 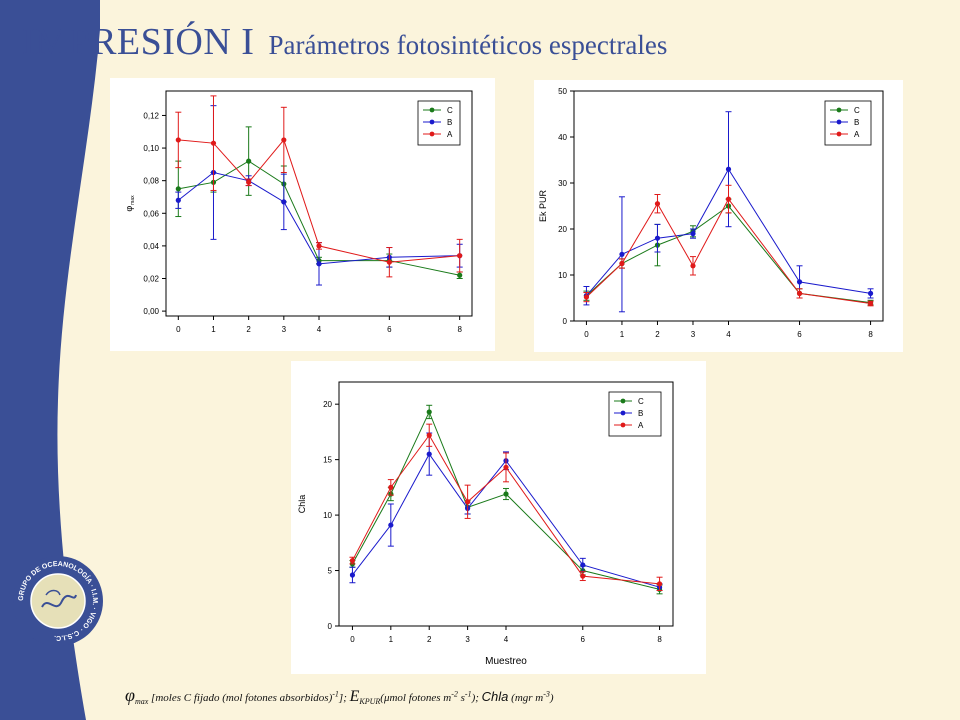 What do you see at coordinates (543, 206) in the screenshot?
I see `y-axis-label: Ek PUR` at bounding box center [543, 206].